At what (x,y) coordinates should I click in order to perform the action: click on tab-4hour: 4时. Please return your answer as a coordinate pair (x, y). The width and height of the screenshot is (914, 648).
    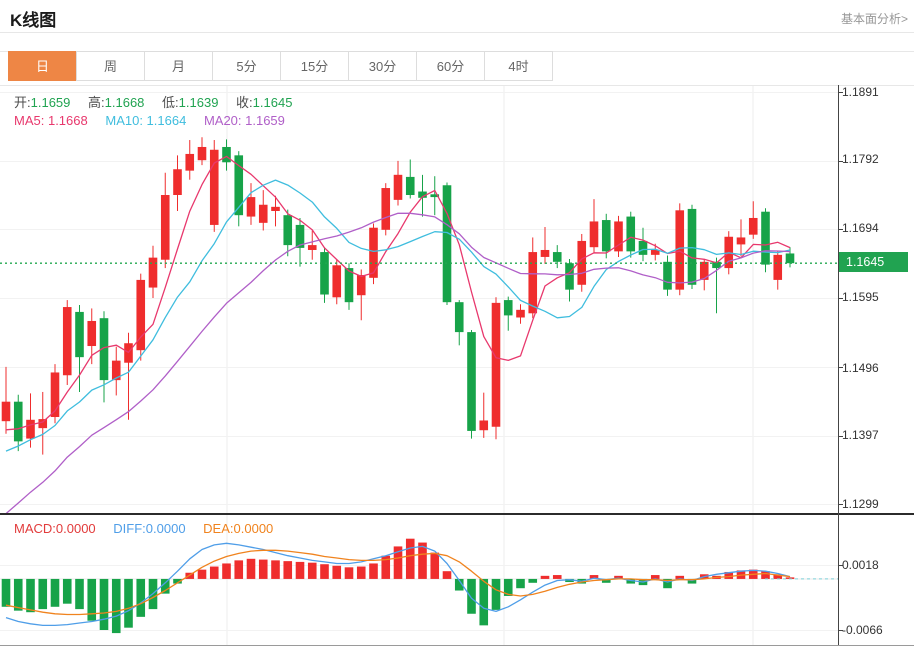
    Looking at the image, I should click on (518, 66).